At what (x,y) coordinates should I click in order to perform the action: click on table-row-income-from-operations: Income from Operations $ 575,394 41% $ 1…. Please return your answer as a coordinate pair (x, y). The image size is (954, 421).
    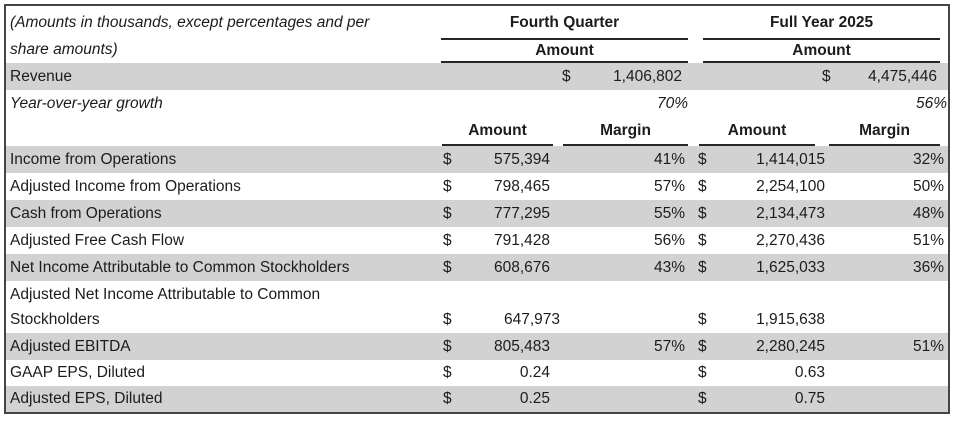
    Looking at the image, I should click on (477, 159).